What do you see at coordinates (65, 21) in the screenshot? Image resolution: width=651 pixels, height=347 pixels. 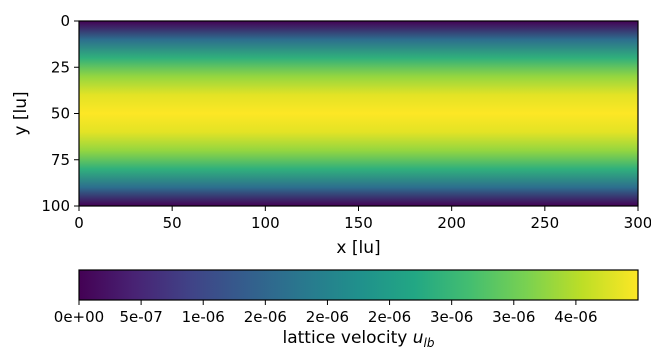 I see `y-tick-label: 0` at bounding box center [65, 21].